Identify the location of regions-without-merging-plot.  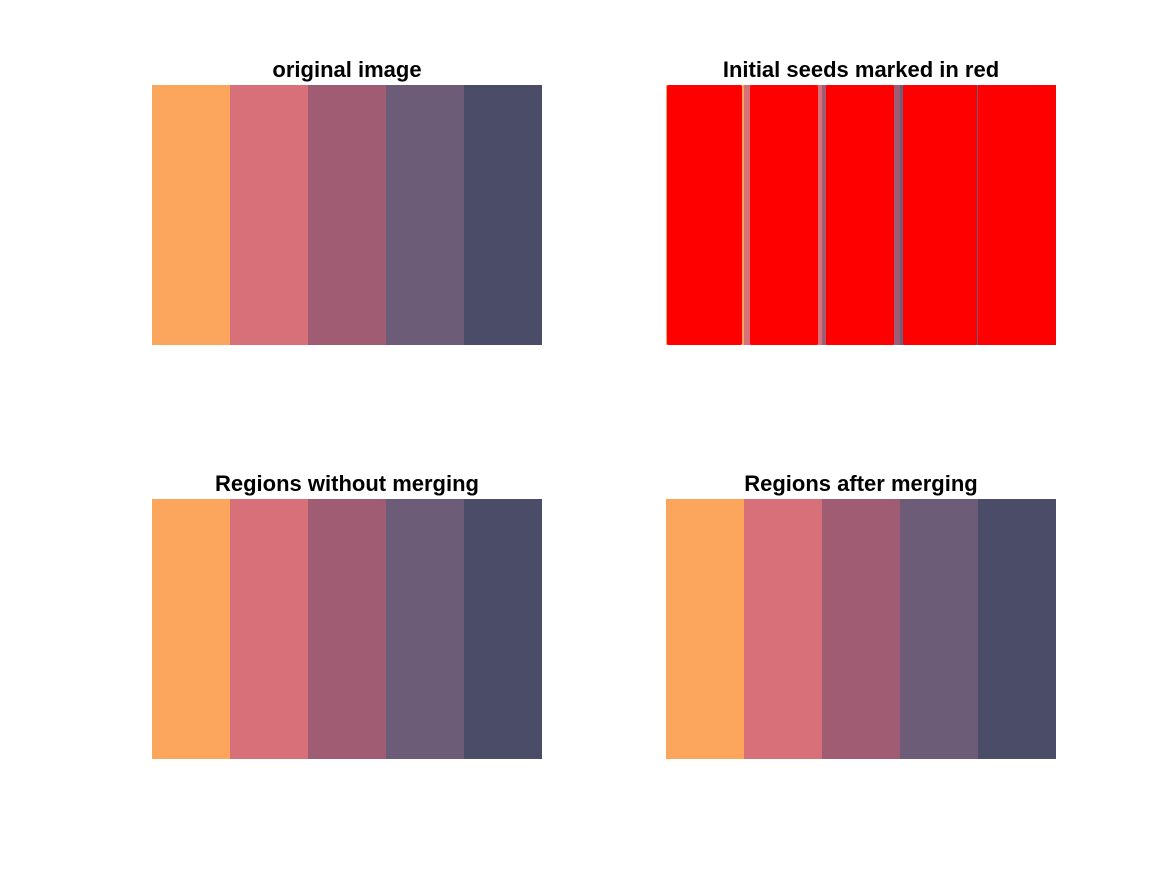
(347, 629).